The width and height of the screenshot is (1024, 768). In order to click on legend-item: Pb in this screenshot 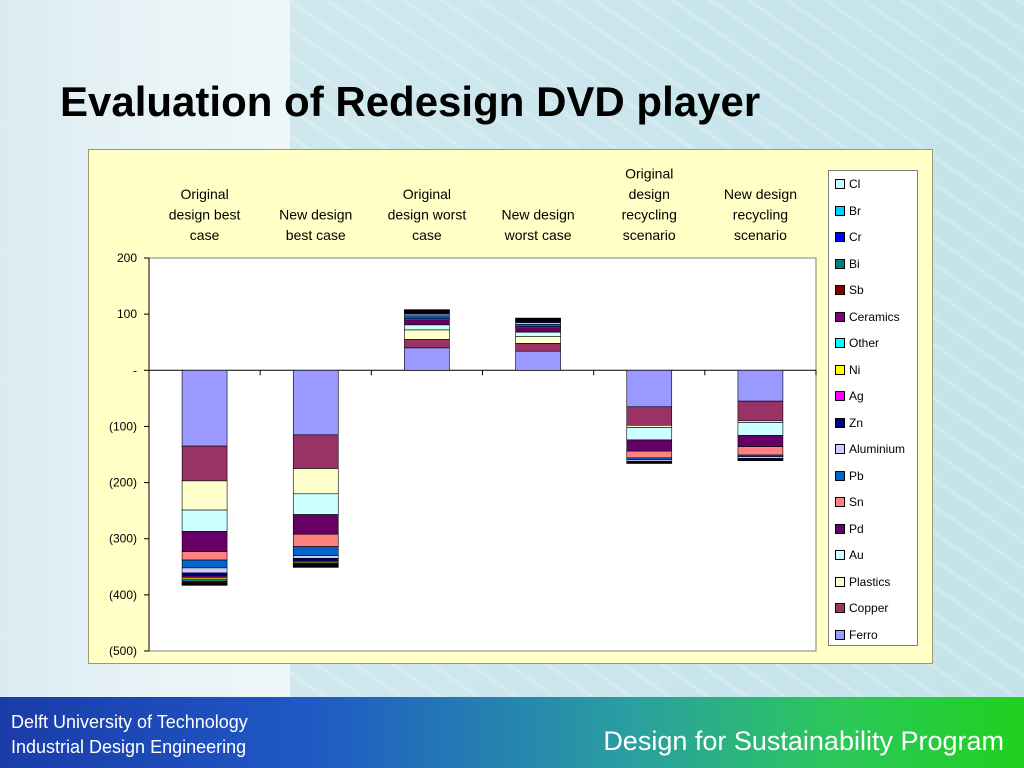, I will do `click(849, 476)`.